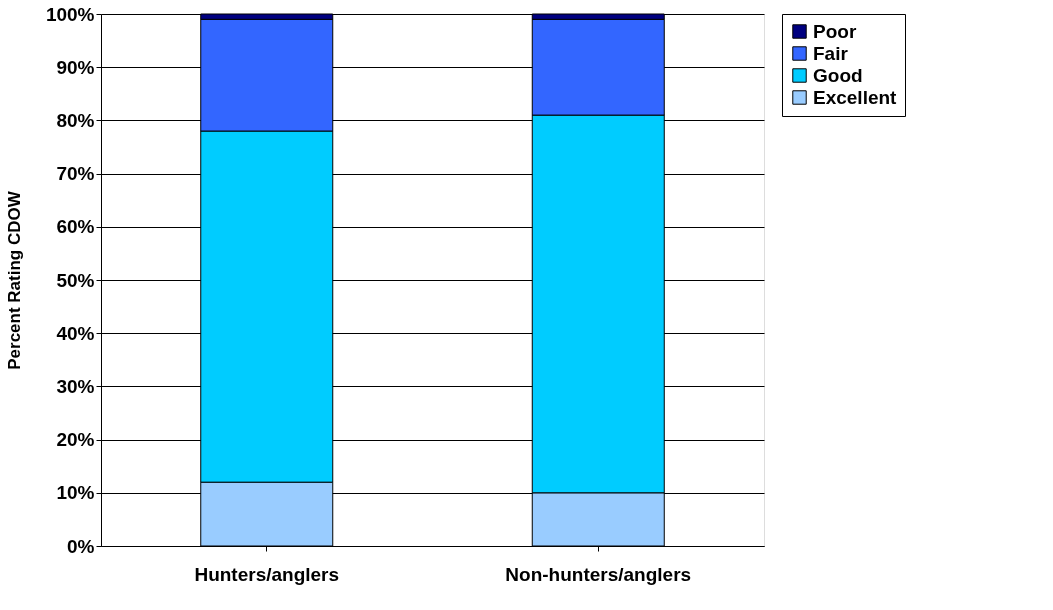 Image resolution: width=1053 pixels, height=610 pixels. Describe the element at coordinates (75, 120) in the screenshot. I see `y-tick-label: 80%` at that location.